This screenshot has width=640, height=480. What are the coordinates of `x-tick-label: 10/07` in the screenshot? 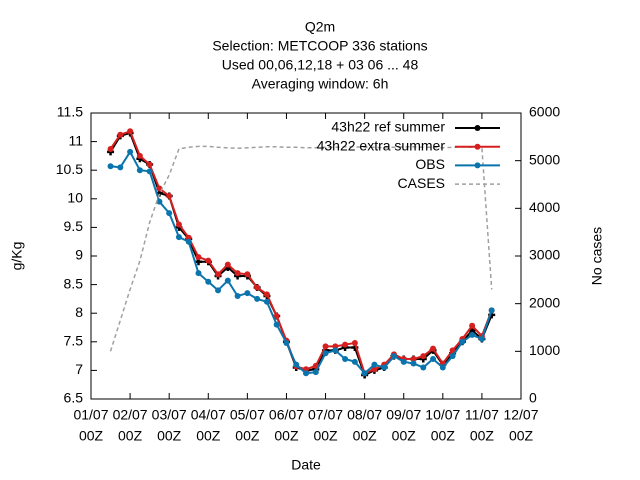 It's located at (442, 415).